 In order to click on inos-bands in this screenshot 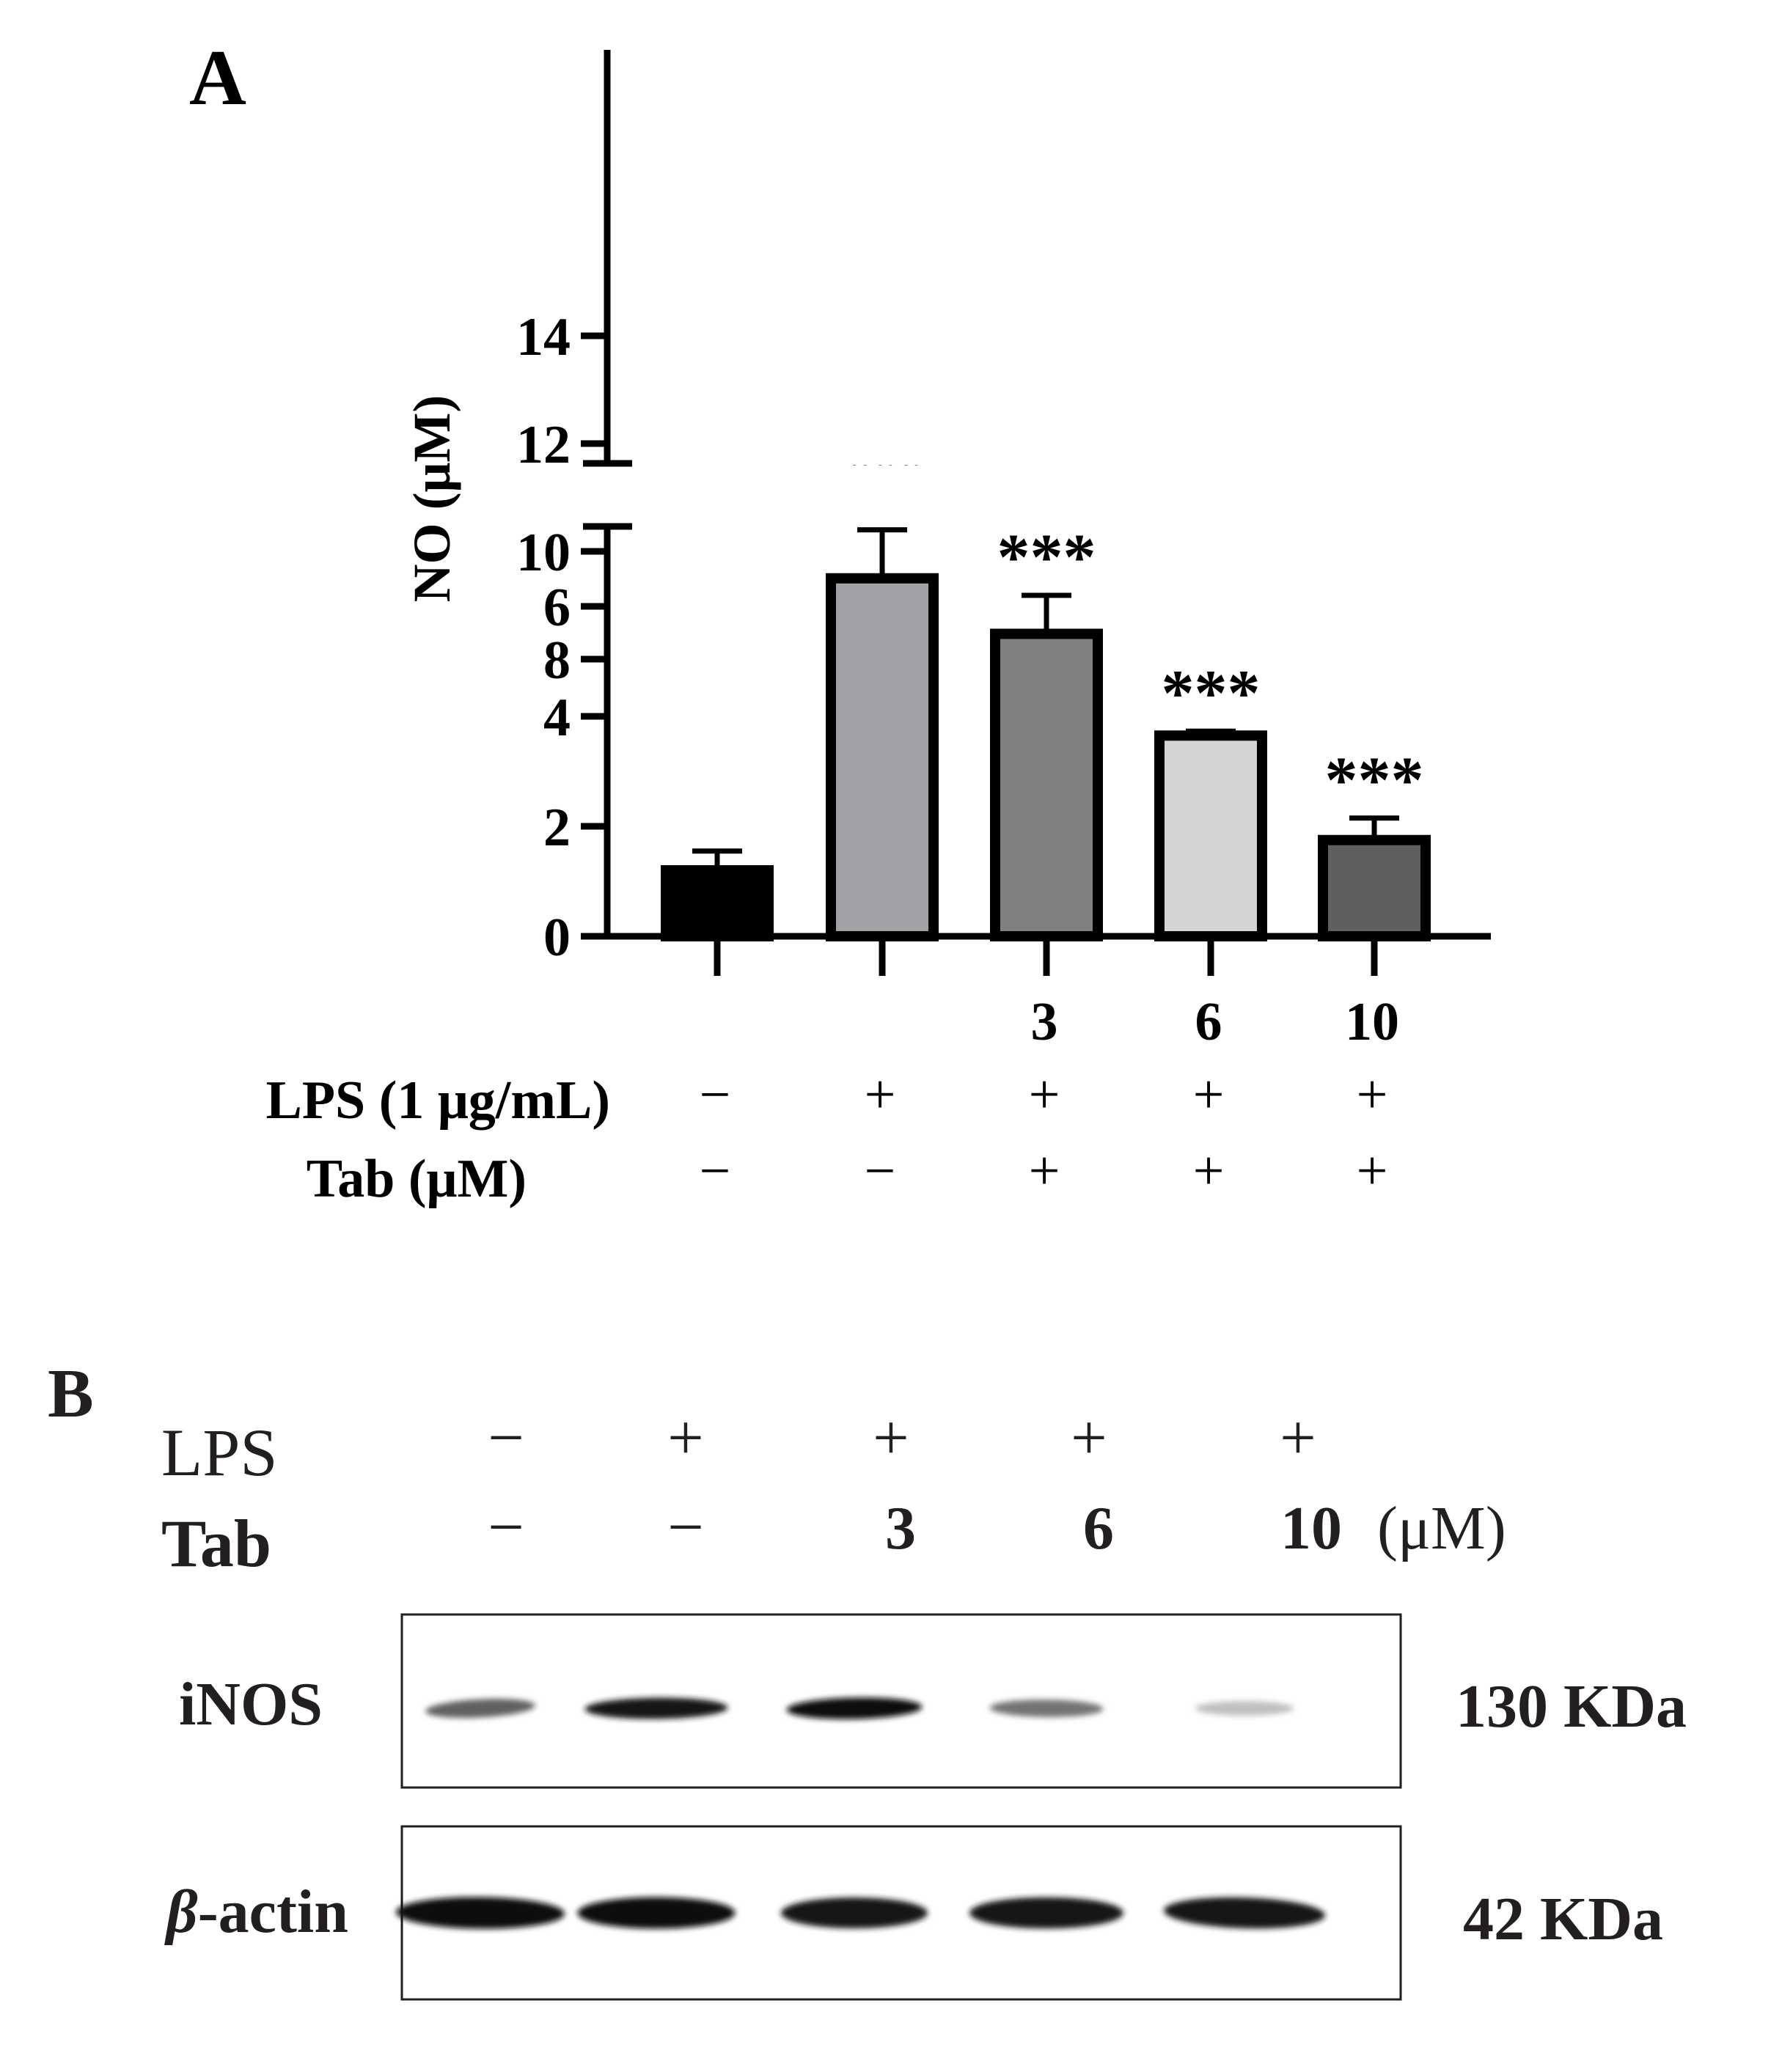, I will do `click(859, 1708)`.